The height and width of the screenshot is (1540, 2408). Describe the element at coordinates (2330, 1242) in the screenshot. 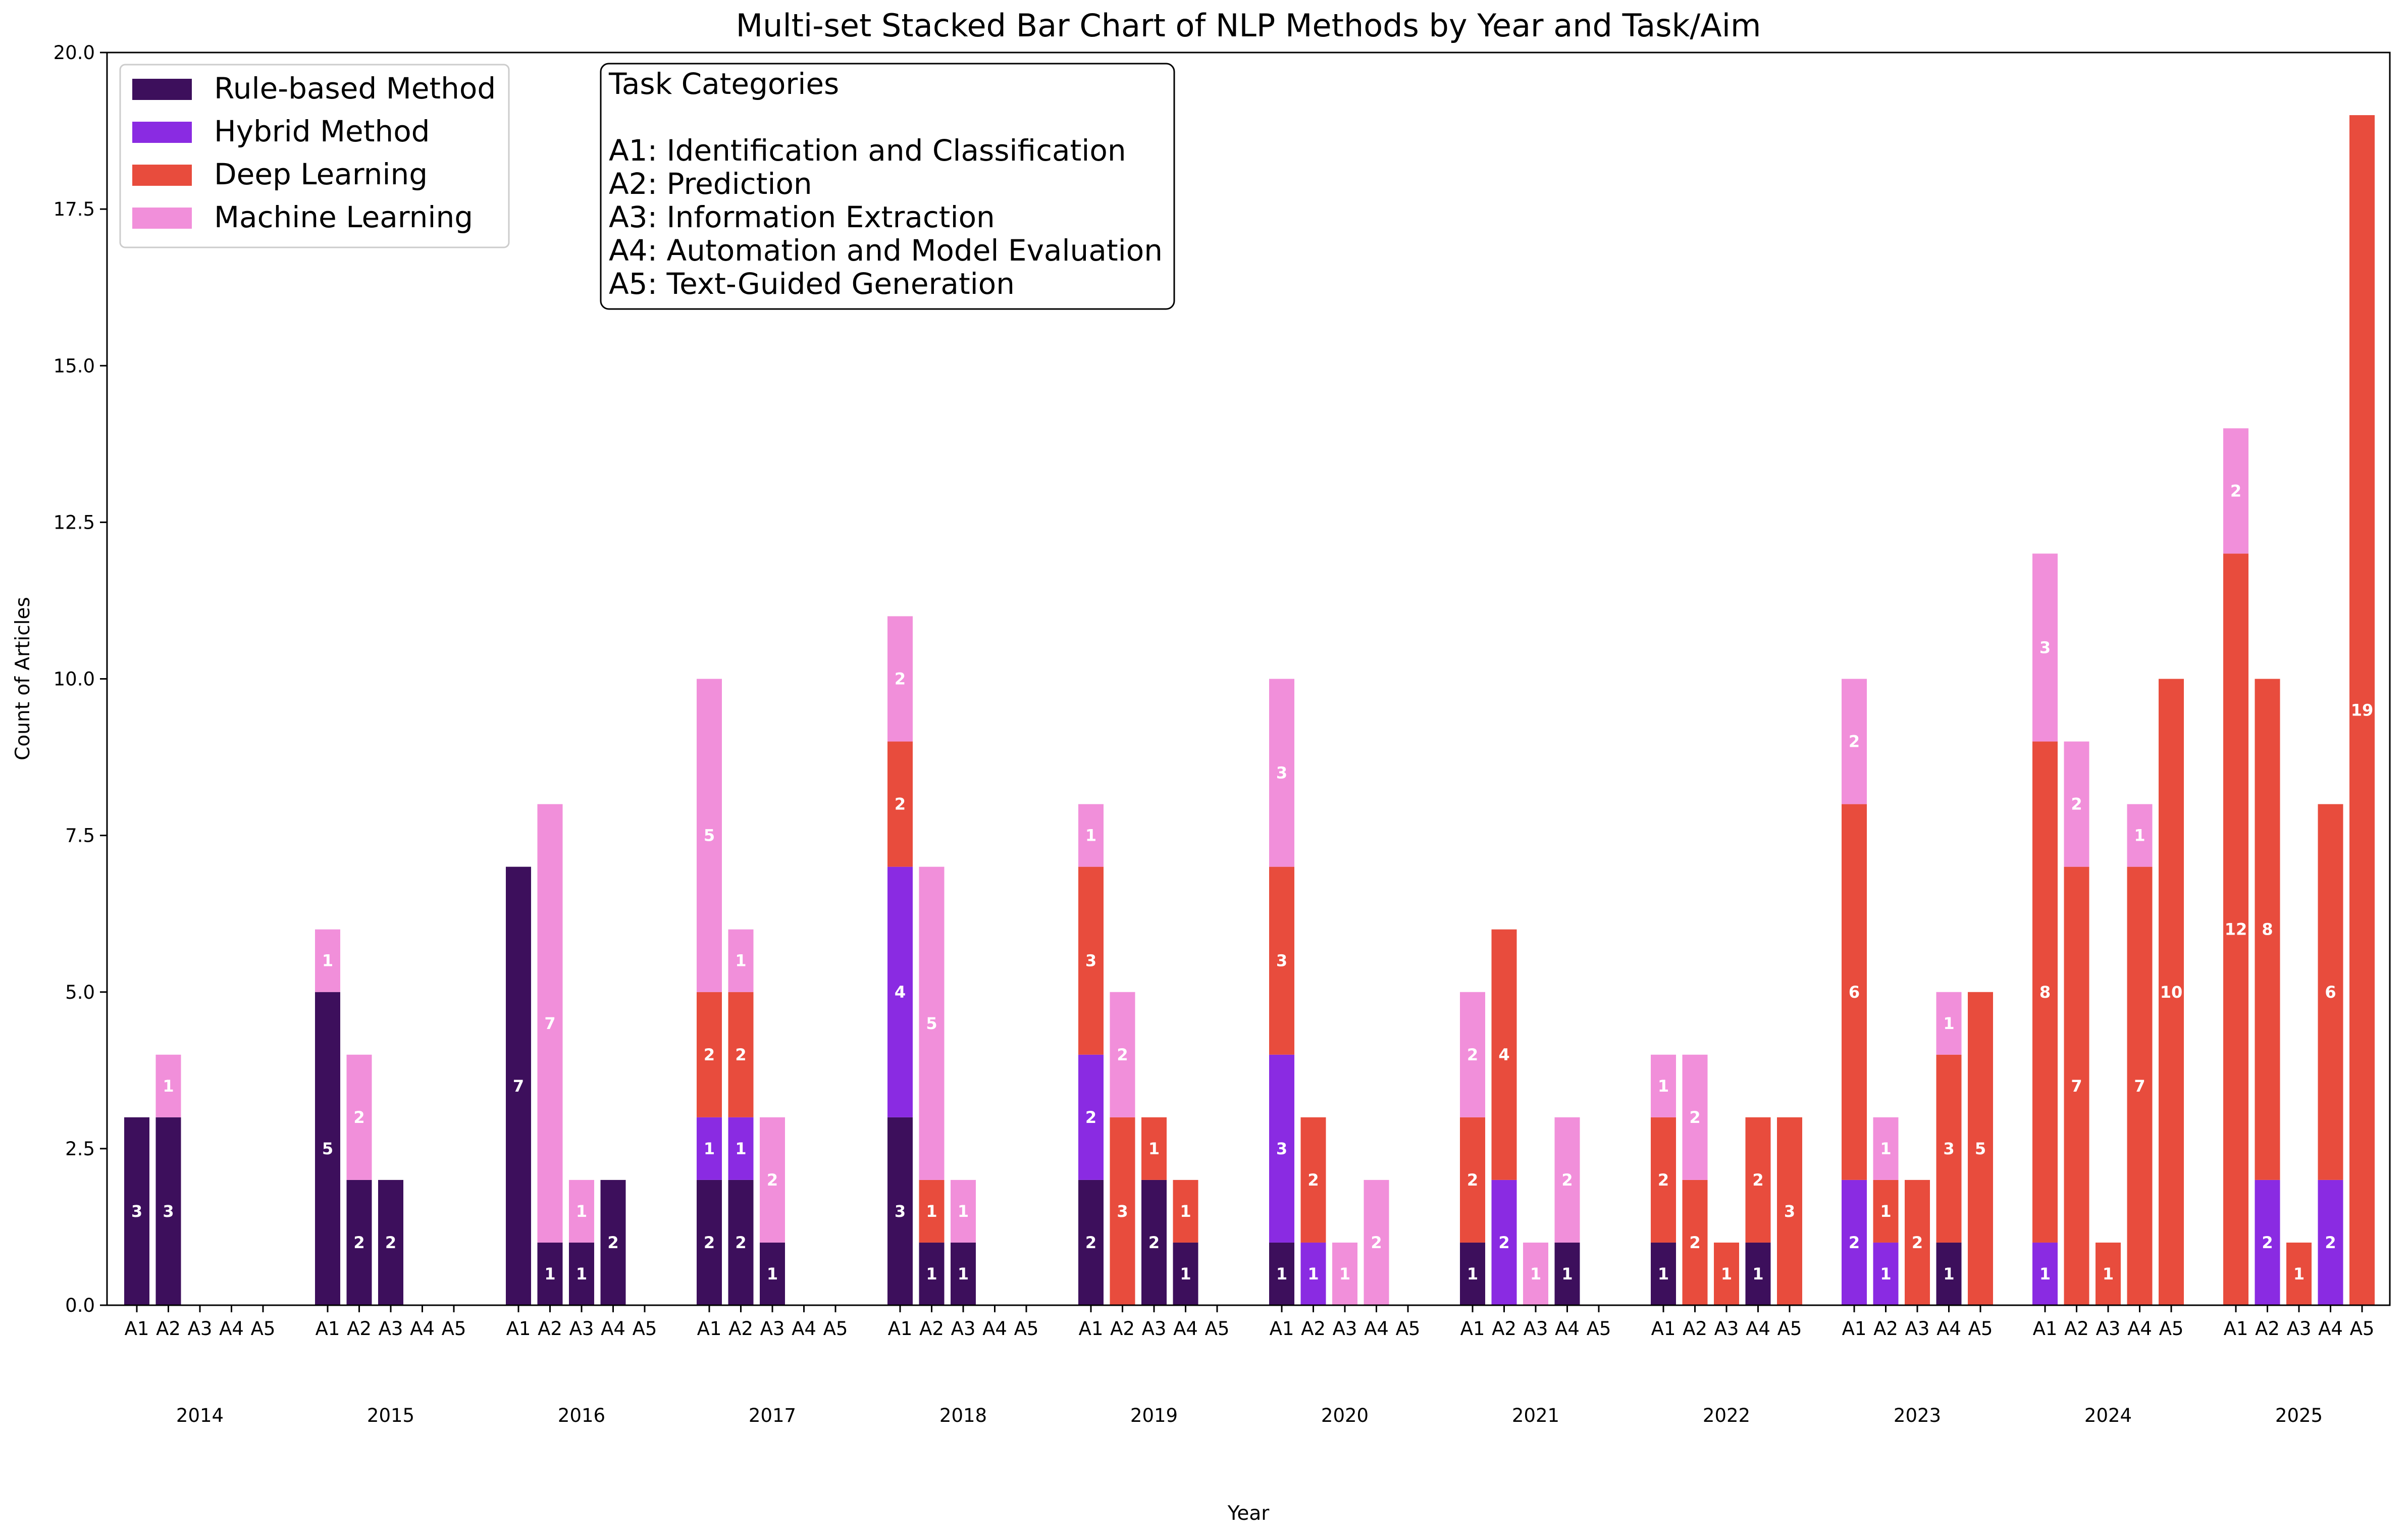

I see `bar-label-2025-A4-1: 2` at that location.